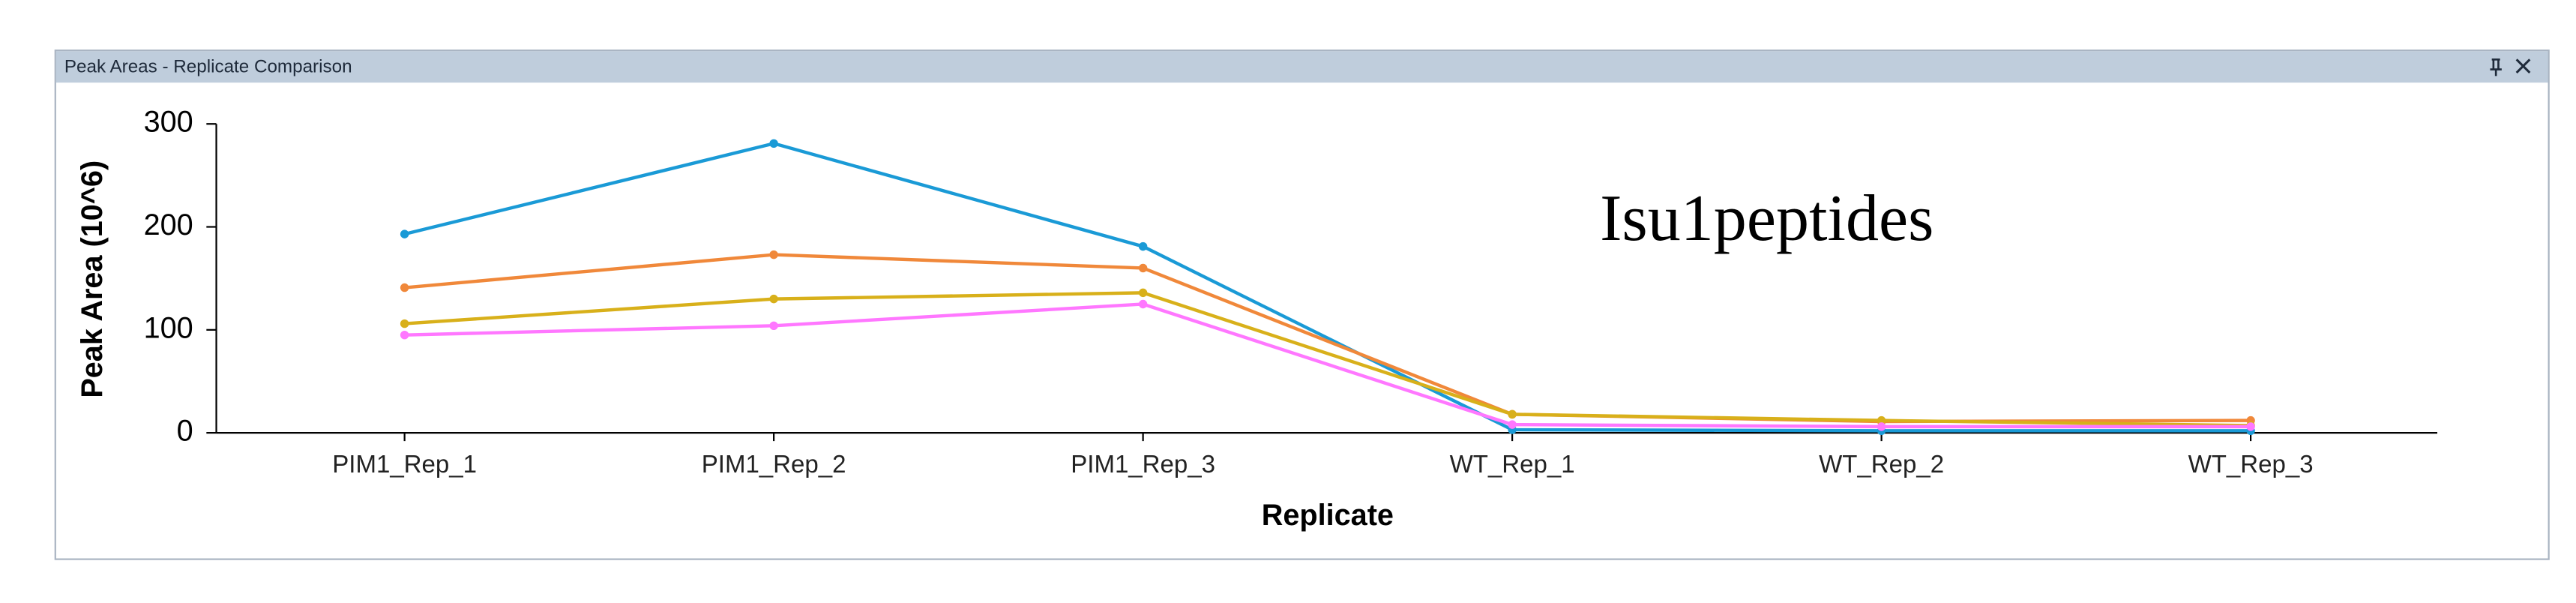 This screenshot has width=2576, height=603. What do you see at coordinates (774, 464) in the screenshot?
I see `x-tick-label: PIM1_Rep_2` at bounding box center [774, 464].